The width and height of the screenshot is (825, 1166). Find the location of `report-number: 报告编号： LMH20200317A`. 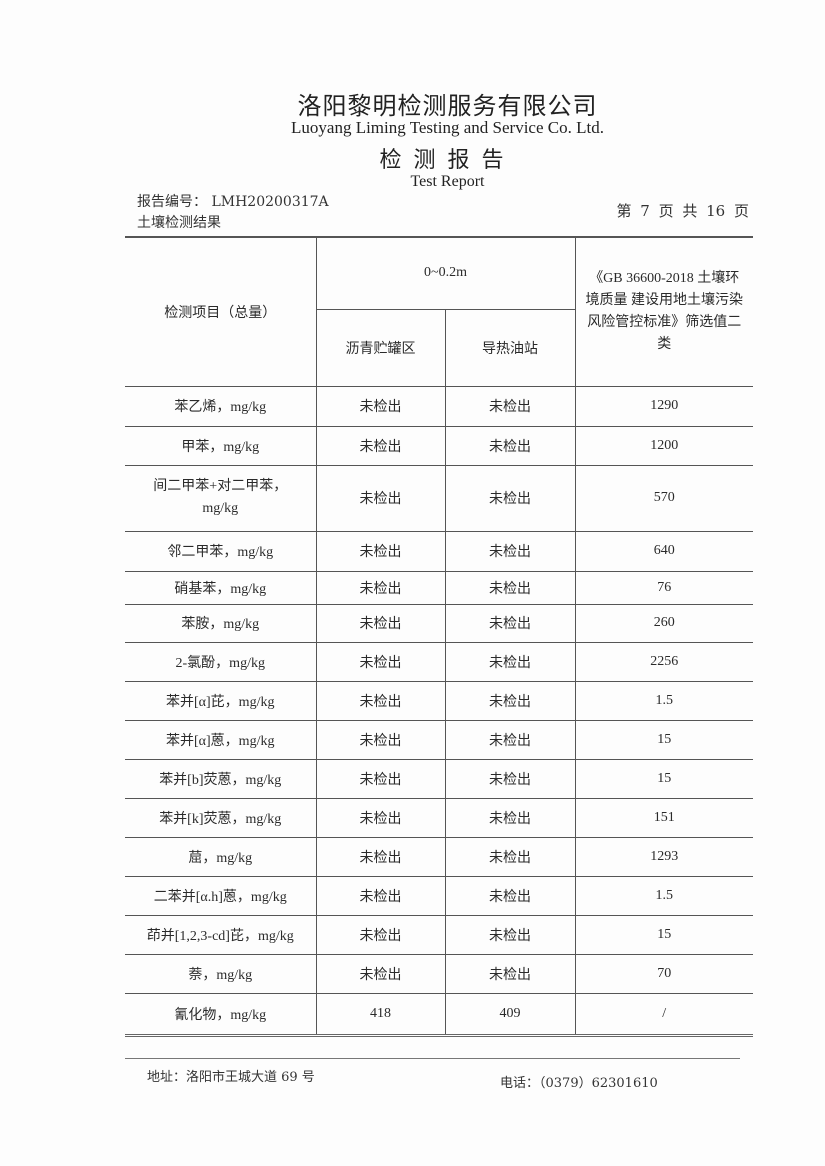

report-number: 报告编号： LMH20200317A is located at coordinates (233, 202).